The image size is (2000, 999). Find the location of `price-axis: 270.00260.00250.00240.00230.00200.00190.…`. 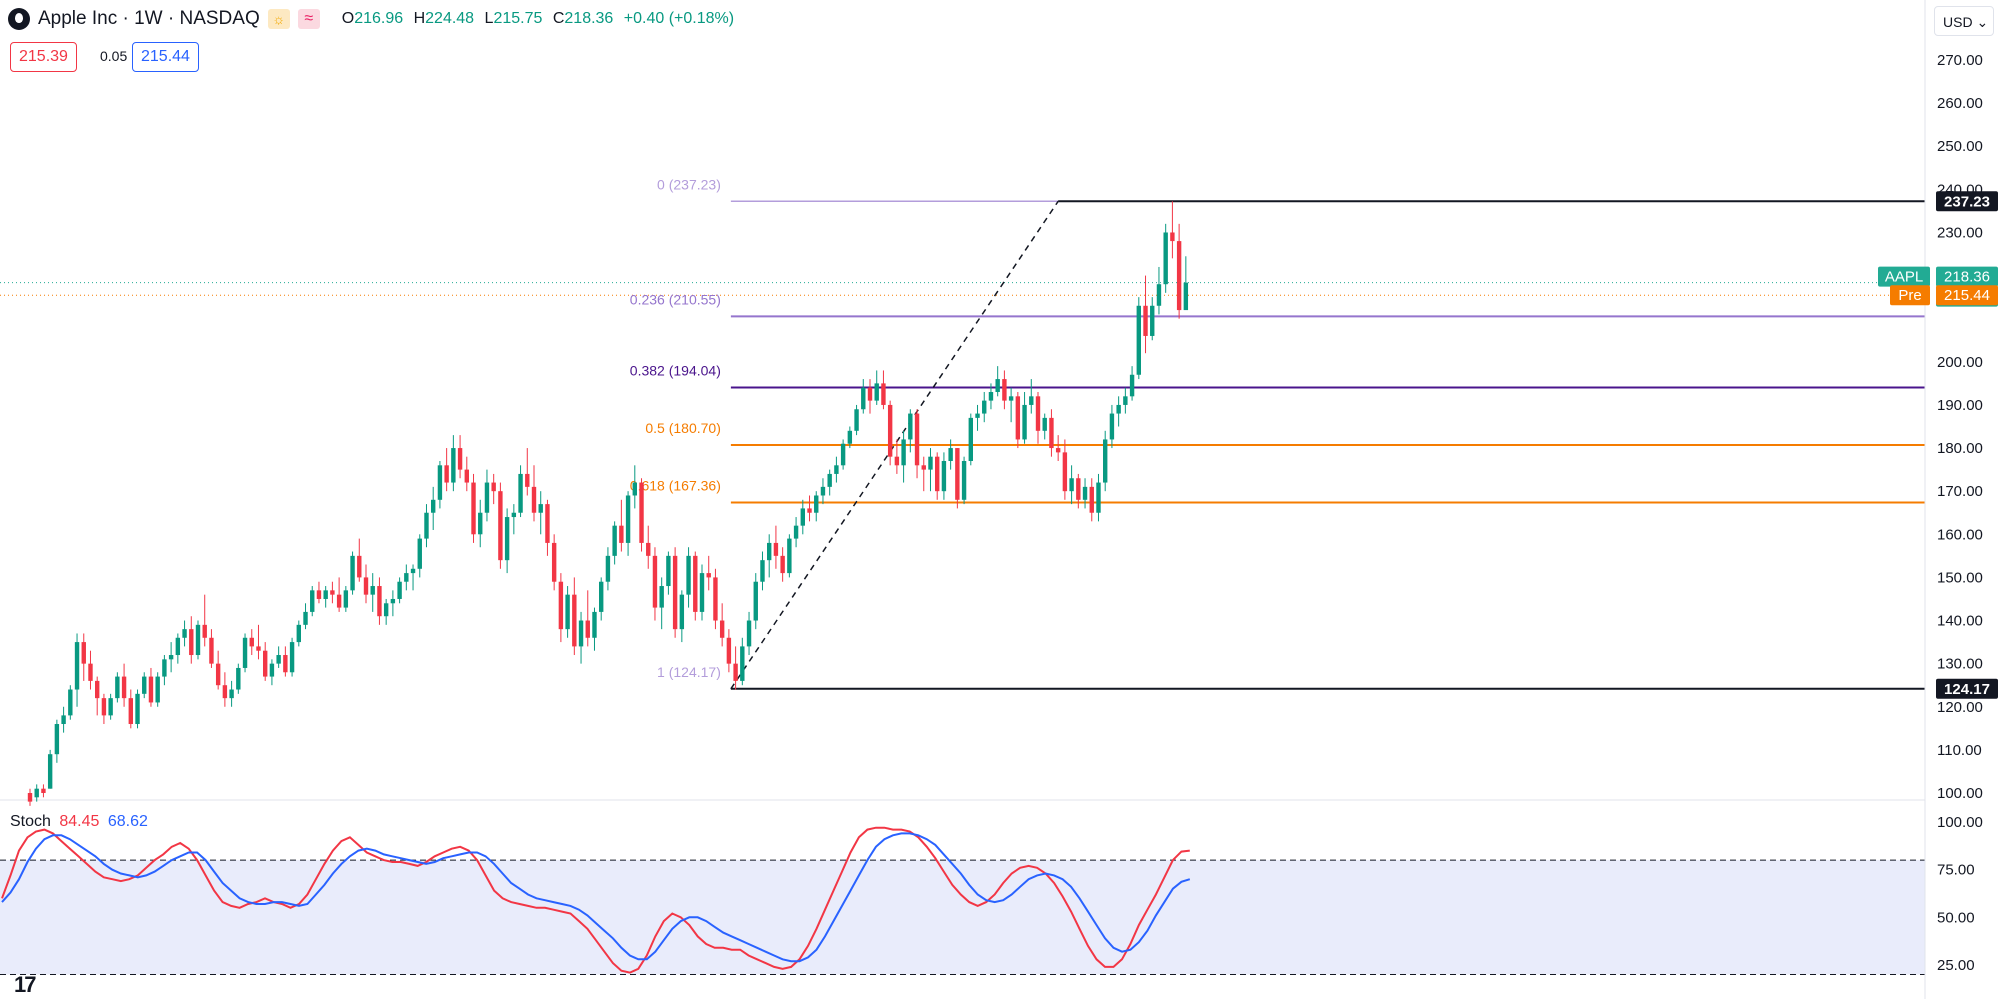

price-axis: 270.00260.00250.00240.00230.00200.00190.… is located at coordinates (1939, 499).